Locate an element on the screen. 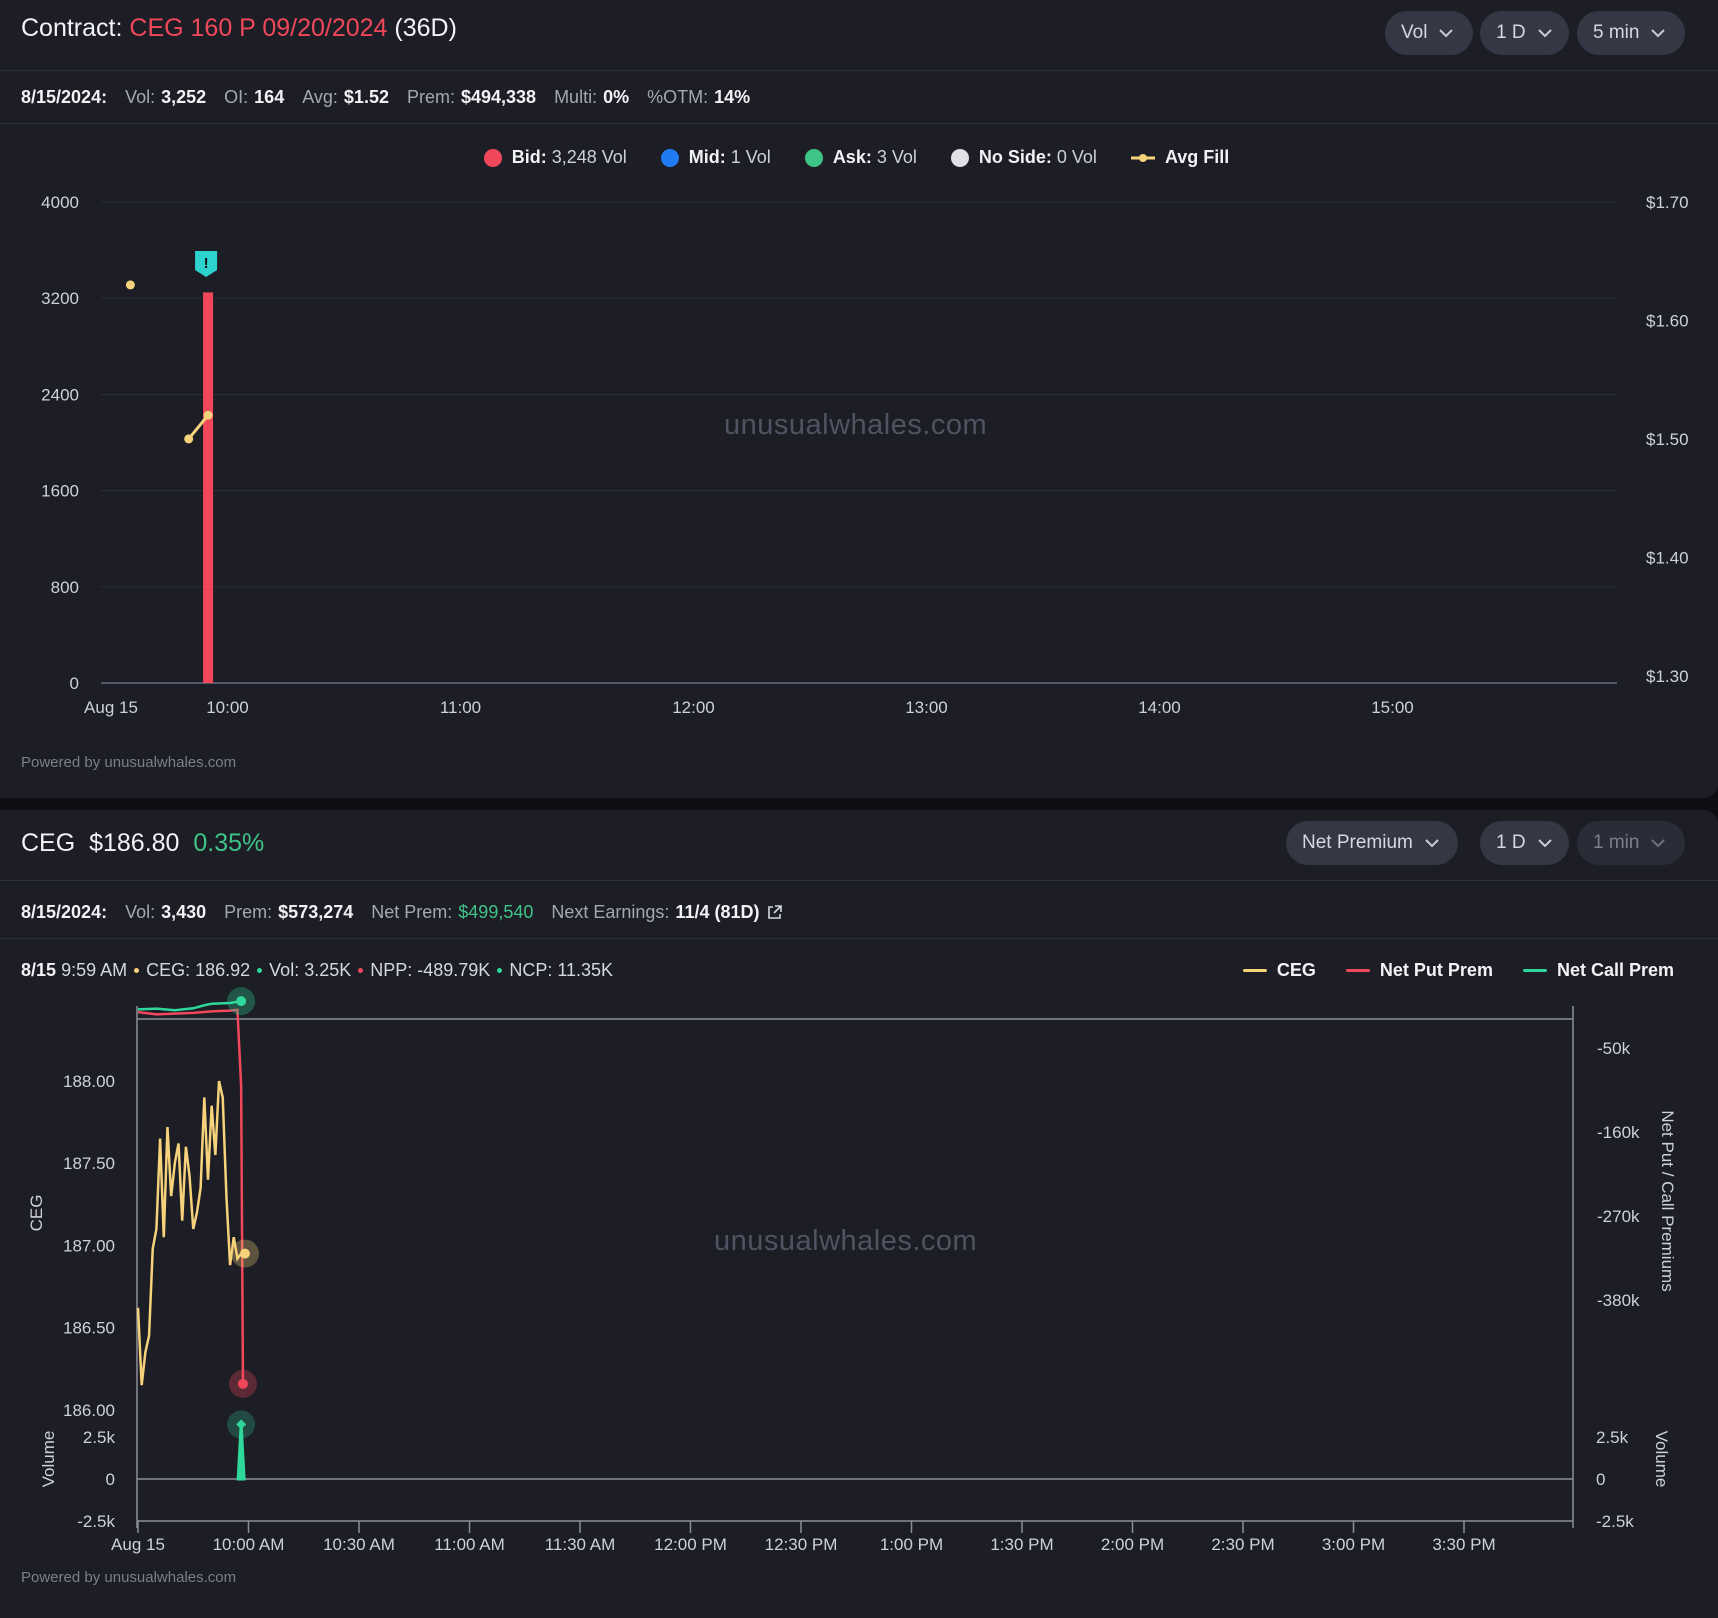 The width and height of the screenshot is (1718, 1618). legend-avgfill-key: Avg Fill is located at coordinates (1197, 157).